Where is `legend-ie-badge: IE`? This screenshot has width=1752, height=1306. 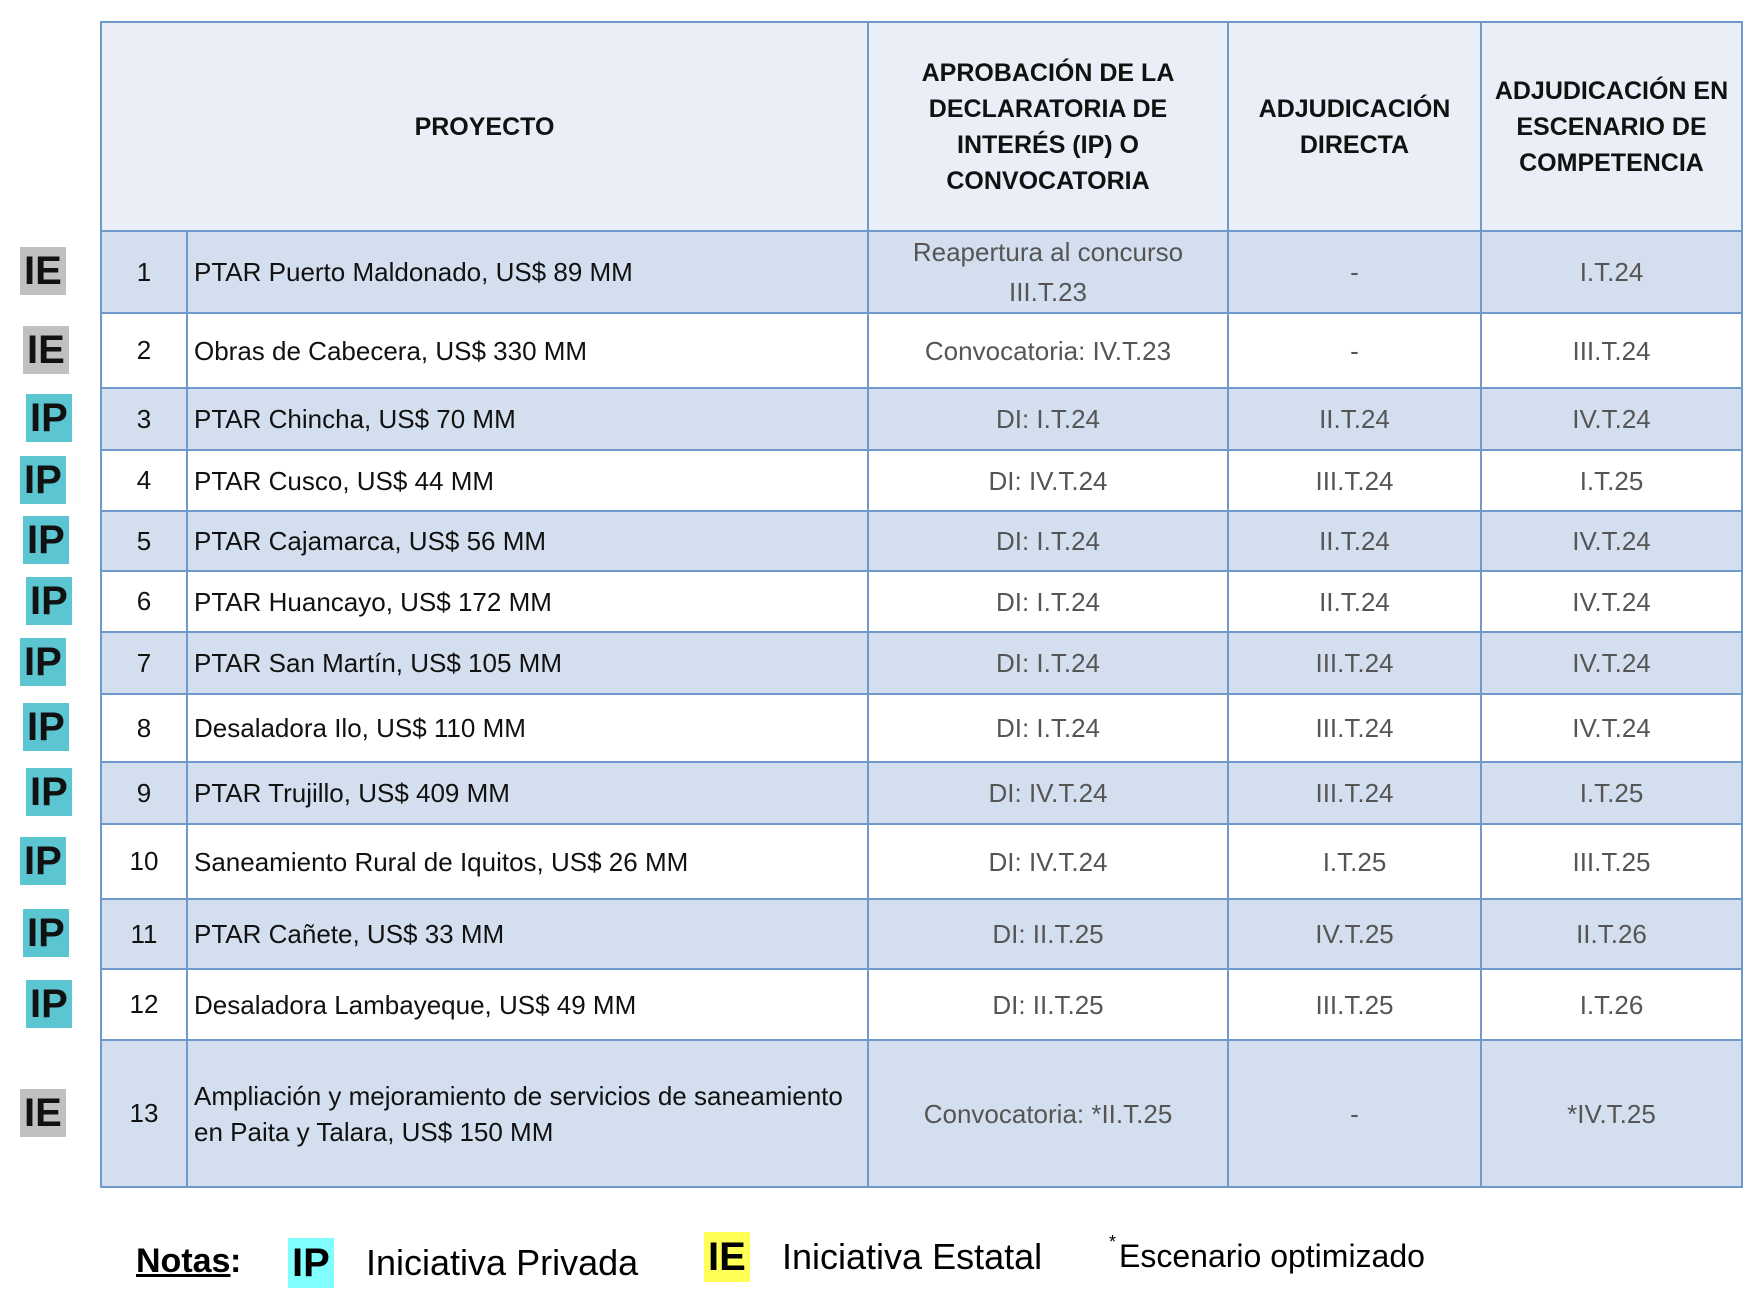
legend-ie-badge: IE is located at coordinates (727, 1257).